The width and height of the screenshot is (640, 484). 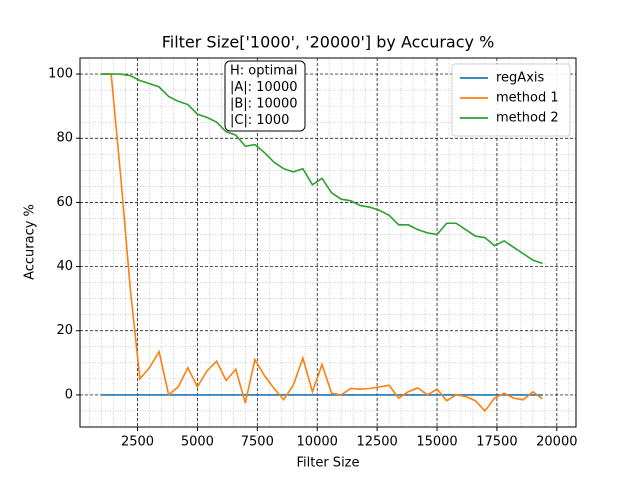 I want to click on annotation-box, so click(x=265, y=96).